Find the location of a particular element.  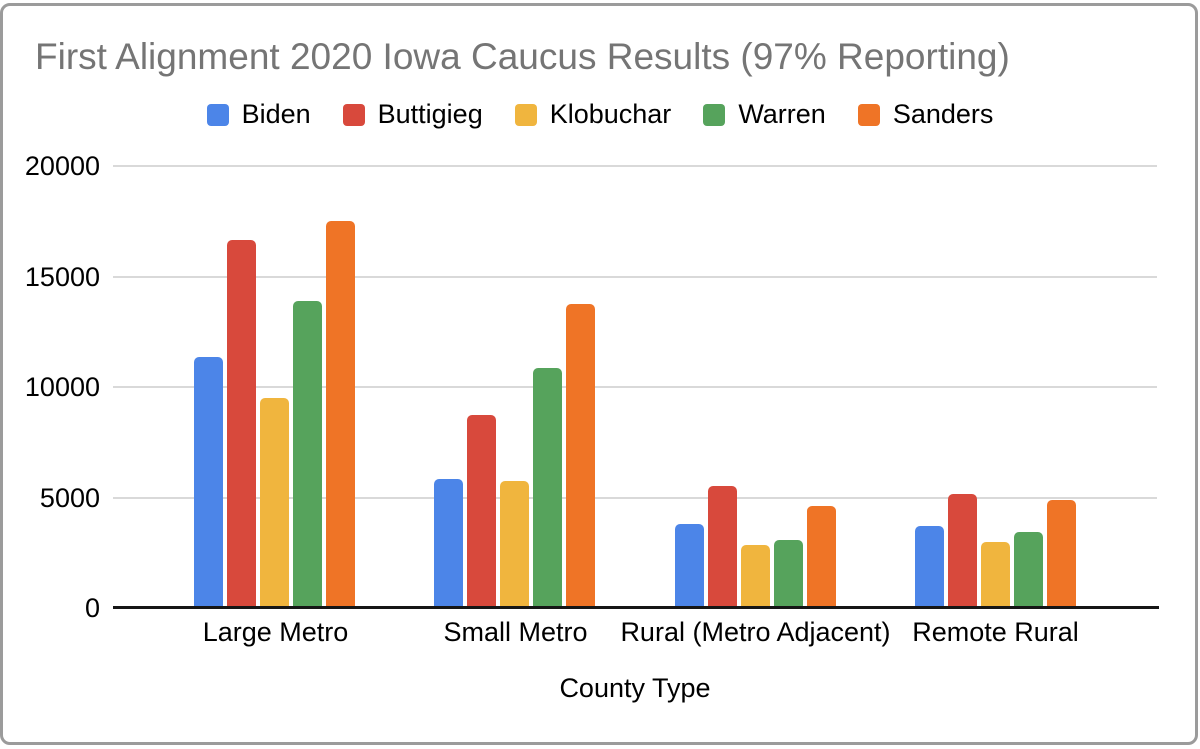

x-label-large-metro: Large Metro is located at coordinates (275, 632).